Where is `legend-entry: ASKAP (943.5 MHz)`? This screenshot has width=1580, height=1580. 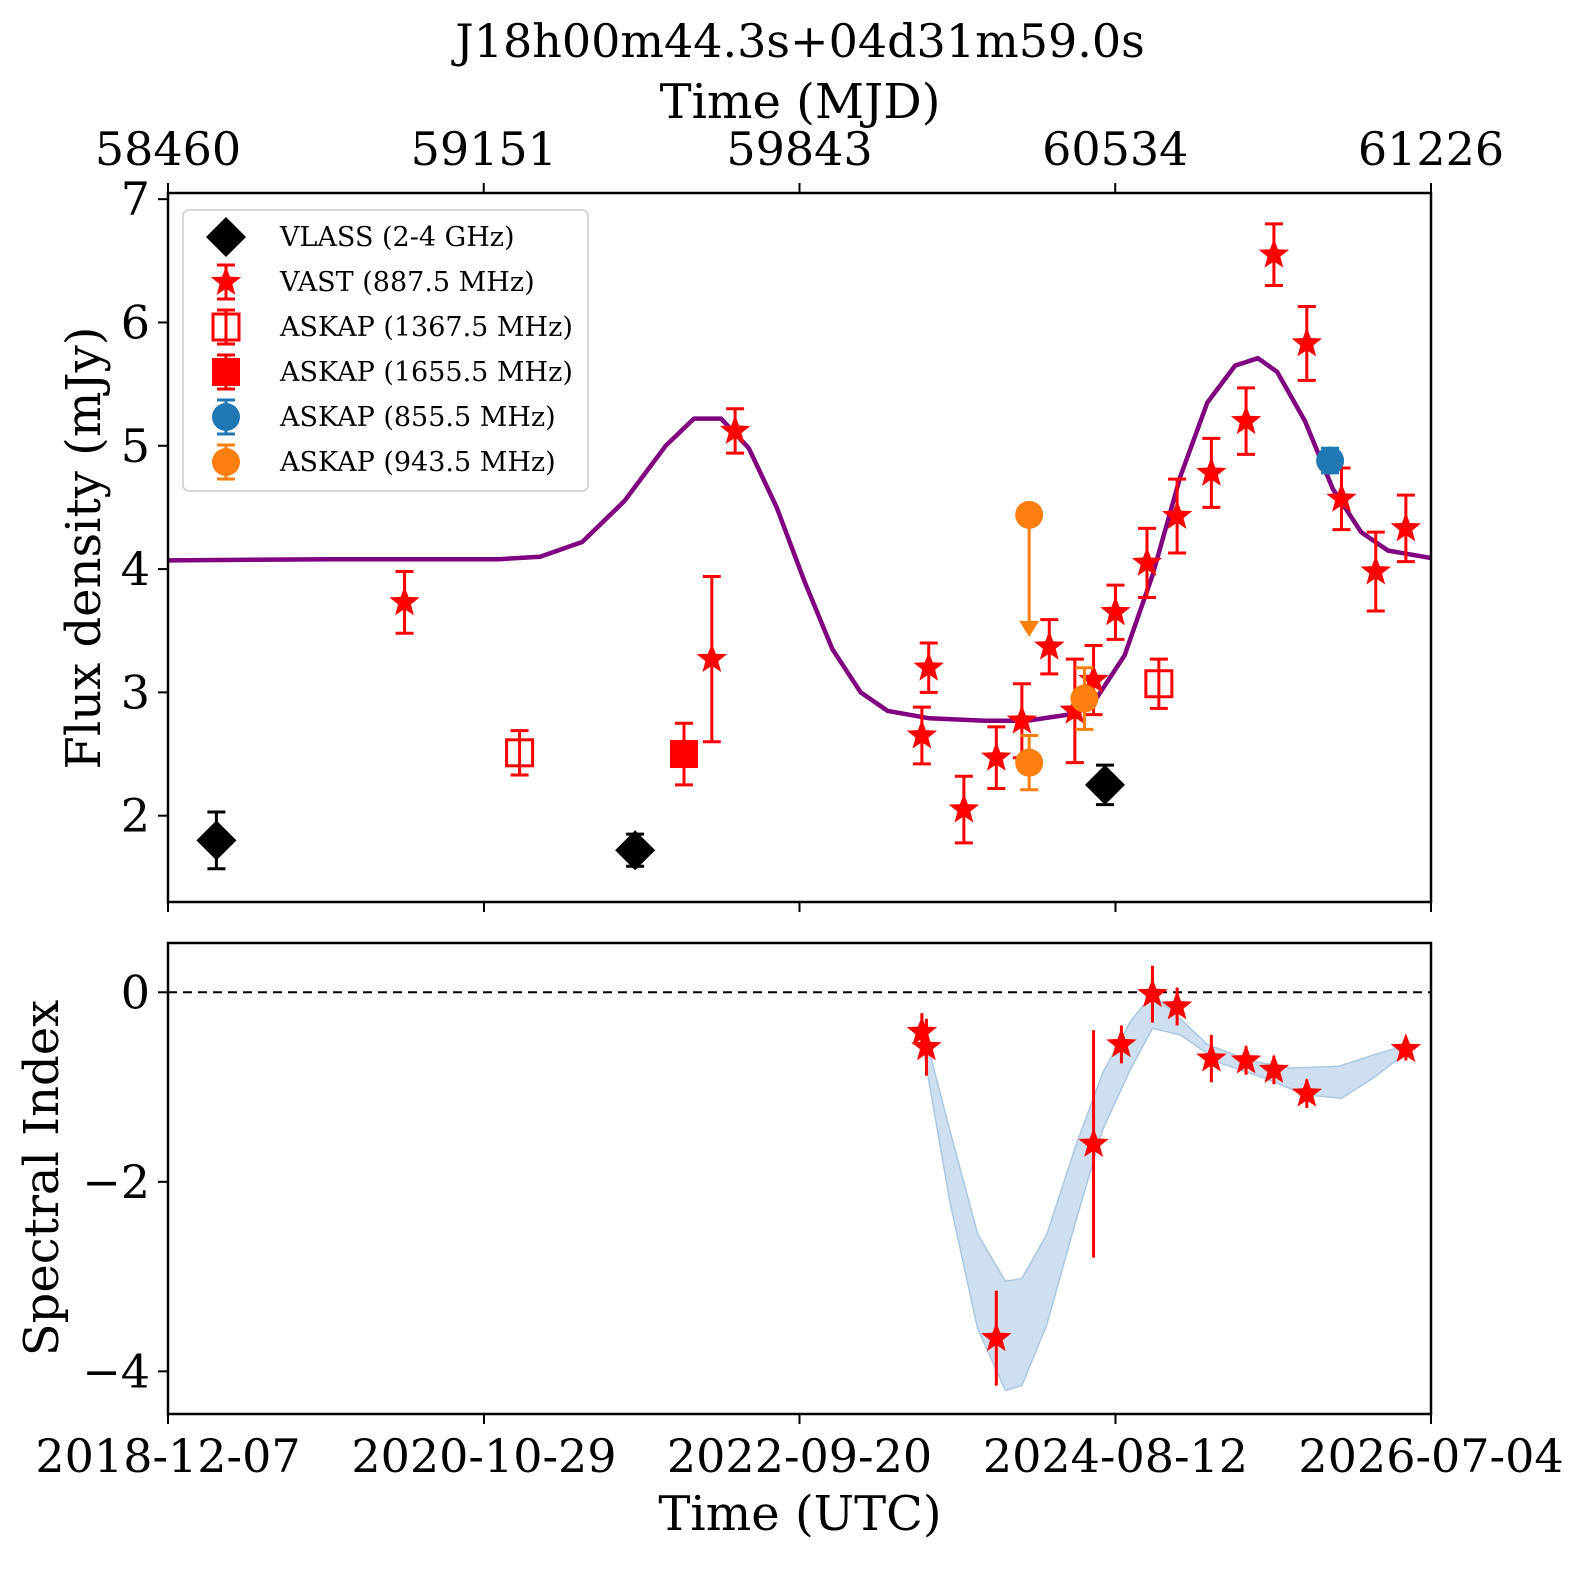 legend-entry: ASKAP (943.5 MHz) is located at coordinates (384, 462).